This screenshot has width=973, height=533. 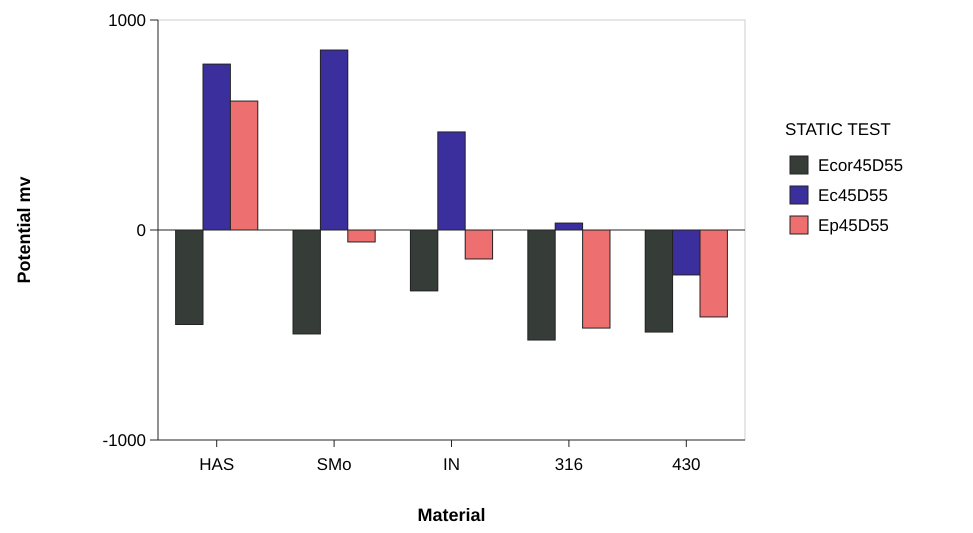 What do you see at coordinates (24, 230) in the screenshot?
I see `y-axis-title: Potential mv` at bounding box center [24, 230].